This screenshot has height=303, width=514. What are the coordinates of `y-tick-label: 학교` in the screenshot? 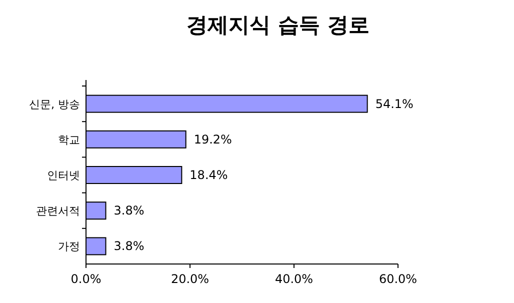 It's located at (69, 139).